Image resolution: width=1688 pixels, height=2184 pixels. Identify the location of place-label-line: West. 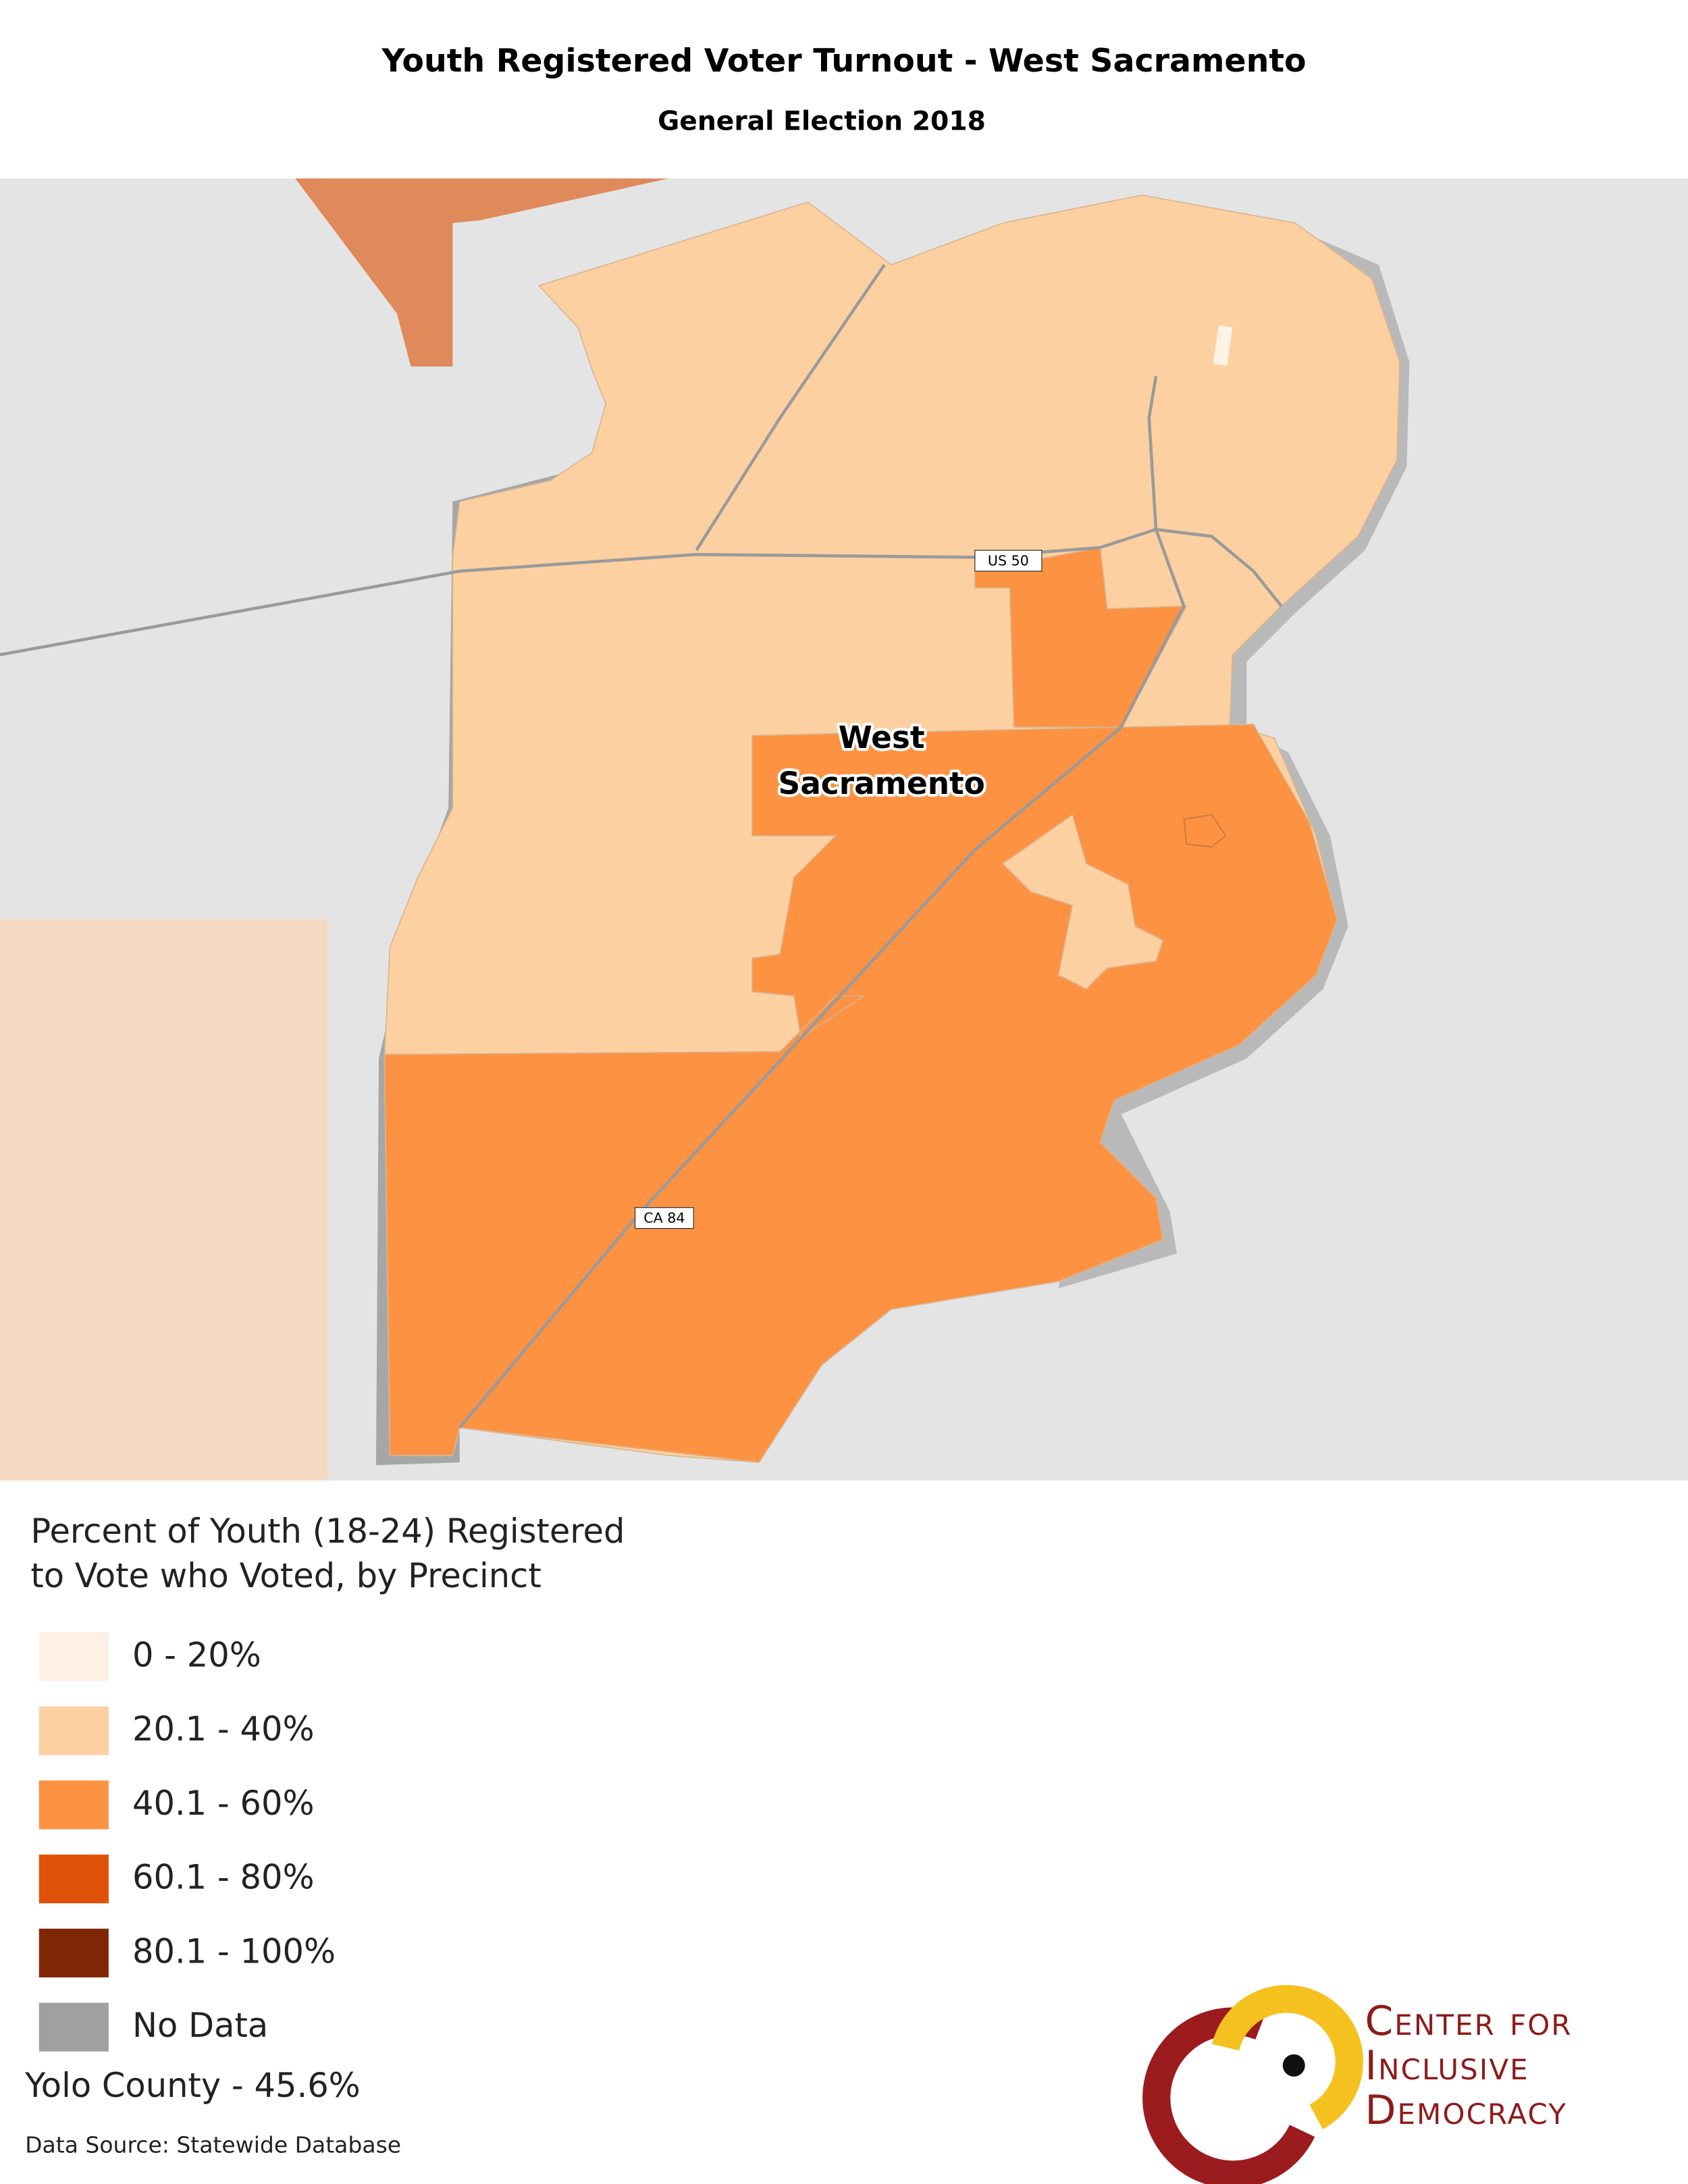
(882, 737).